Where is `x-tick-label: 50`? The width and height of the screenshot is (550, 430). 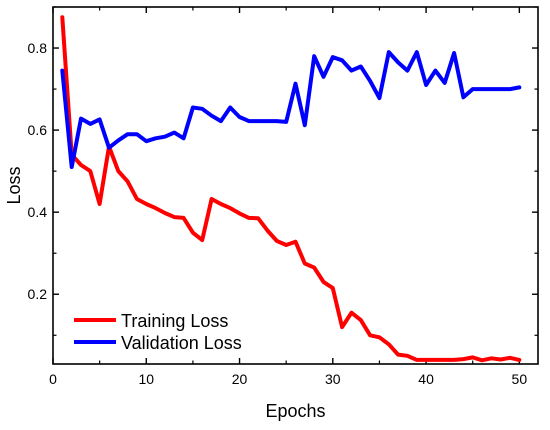
x-tick-label: 50 is located at coordinates (520, 379).